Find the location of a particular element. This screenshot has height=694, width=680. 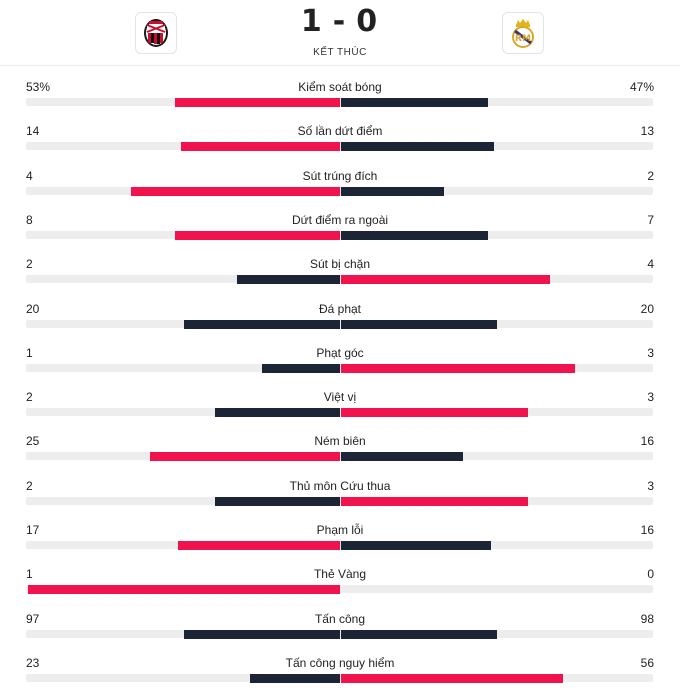

home-stat-value: 14 is located at coordinates (33, 131).